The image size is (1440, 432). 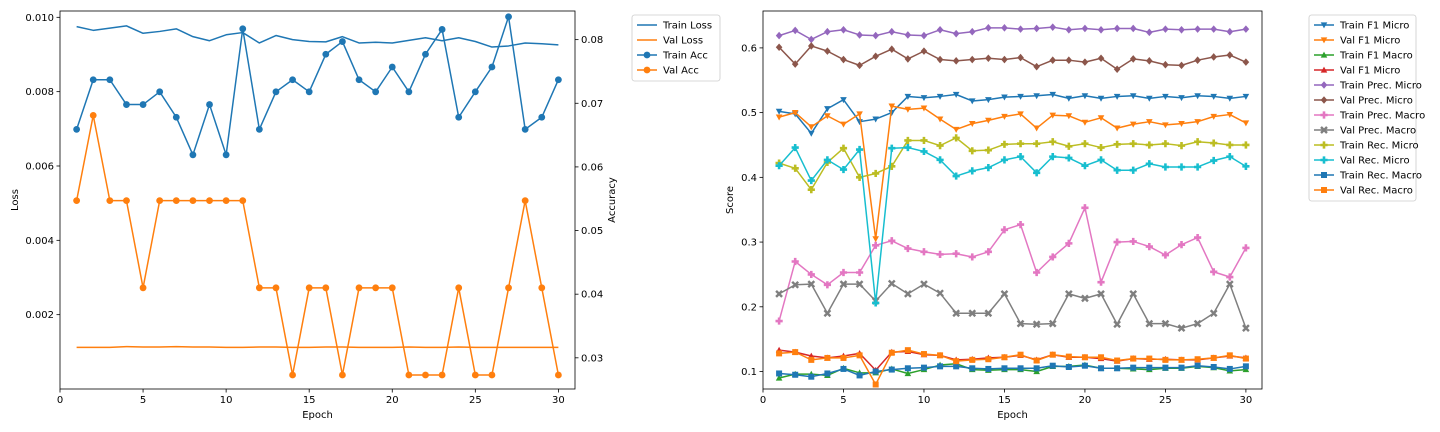 I want to click on series-train-rec-macro, so click(x=1012, y=371).